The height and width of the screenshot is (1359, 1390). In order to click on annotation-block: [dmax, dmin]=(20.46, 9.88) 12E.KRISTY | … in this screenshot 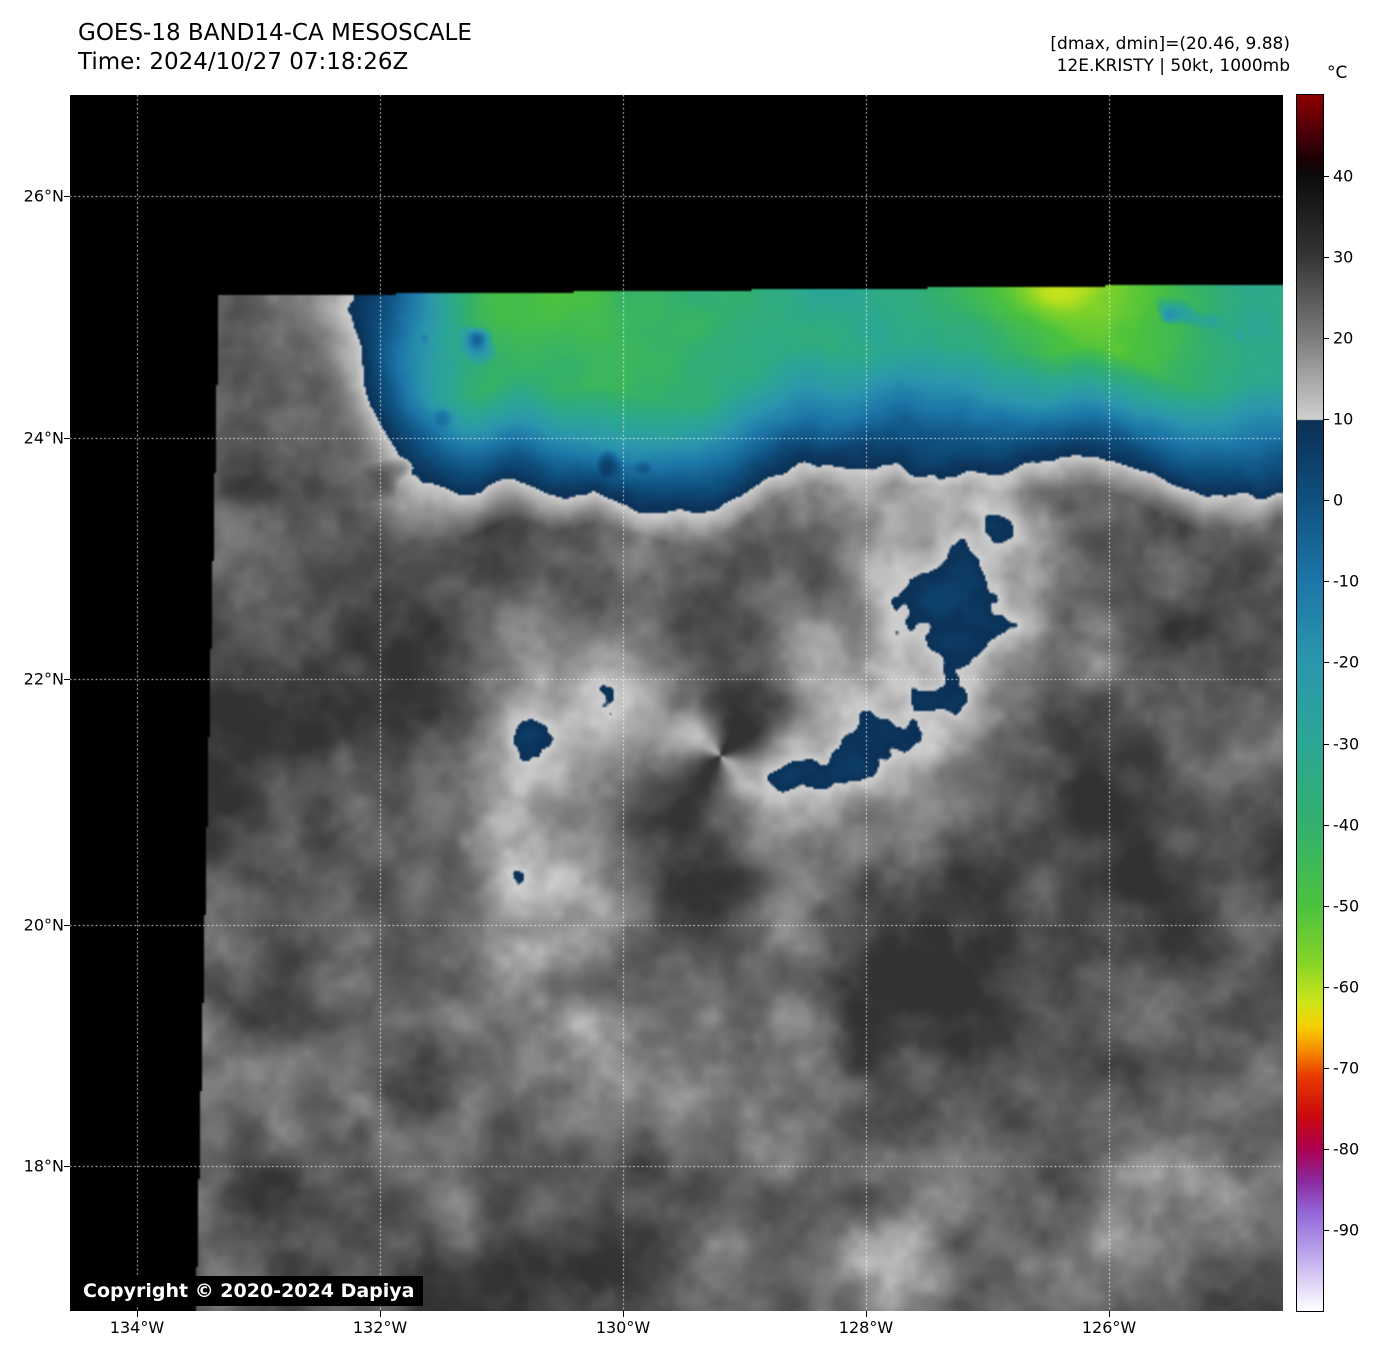, I will do `click(1170, 55)`.